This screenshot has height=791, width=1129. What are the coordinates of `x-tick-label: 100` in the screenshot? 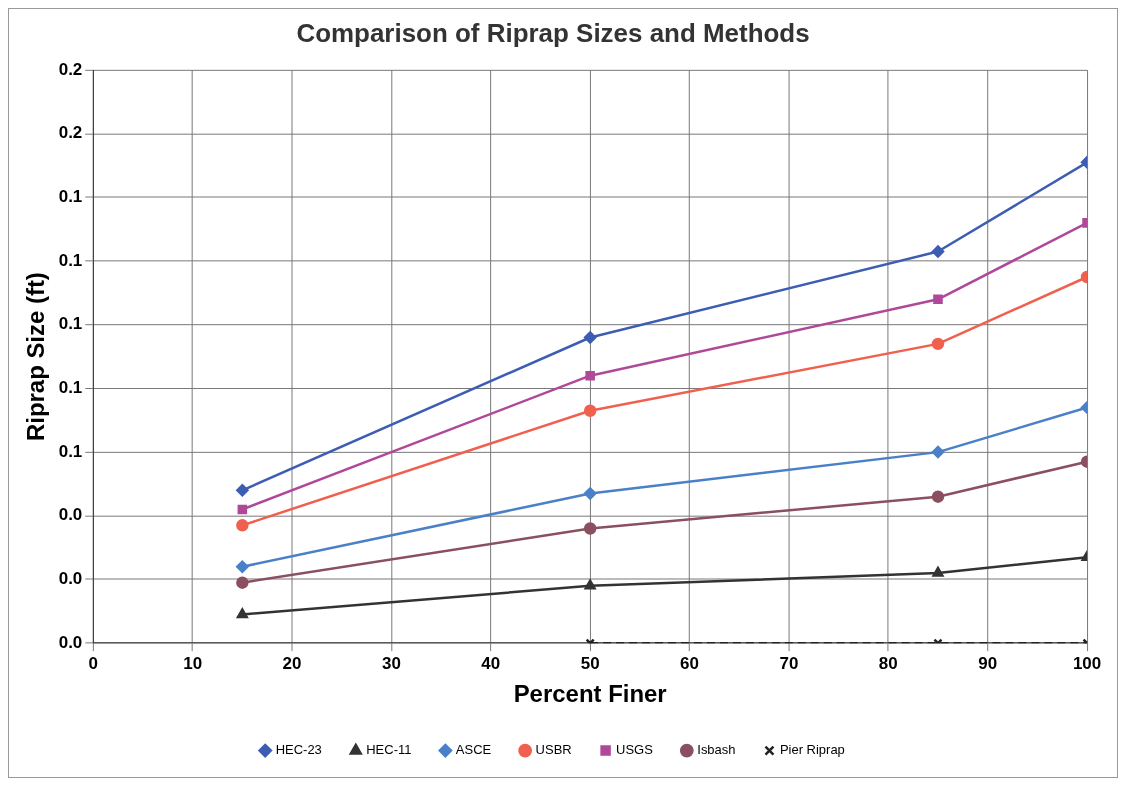 It's located at (1087, 663).